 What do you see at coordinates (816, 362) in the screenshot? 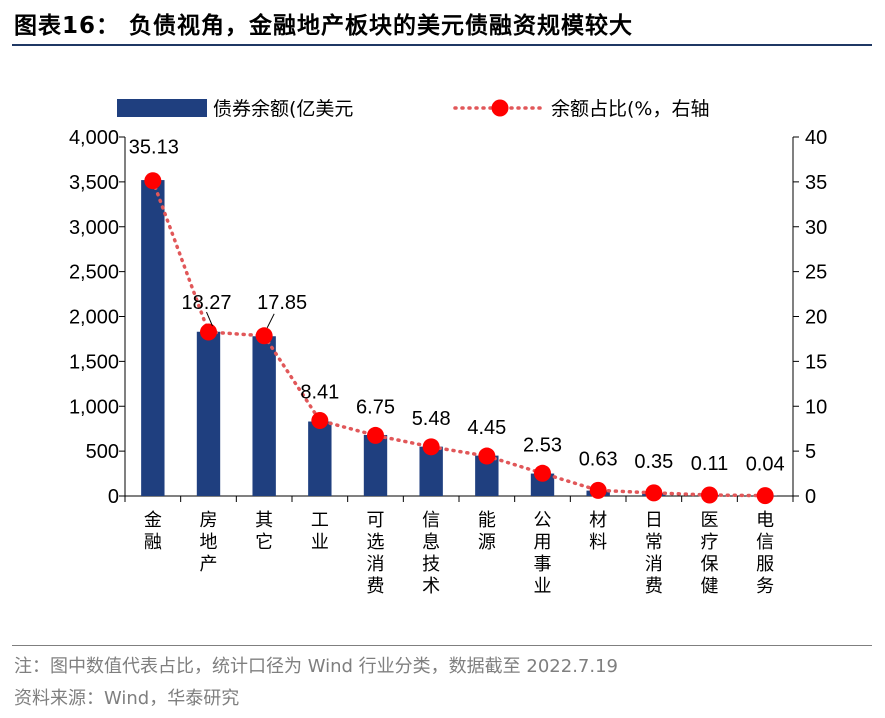
I see `right-tick-label: 15` at bounding box center [816, 362].